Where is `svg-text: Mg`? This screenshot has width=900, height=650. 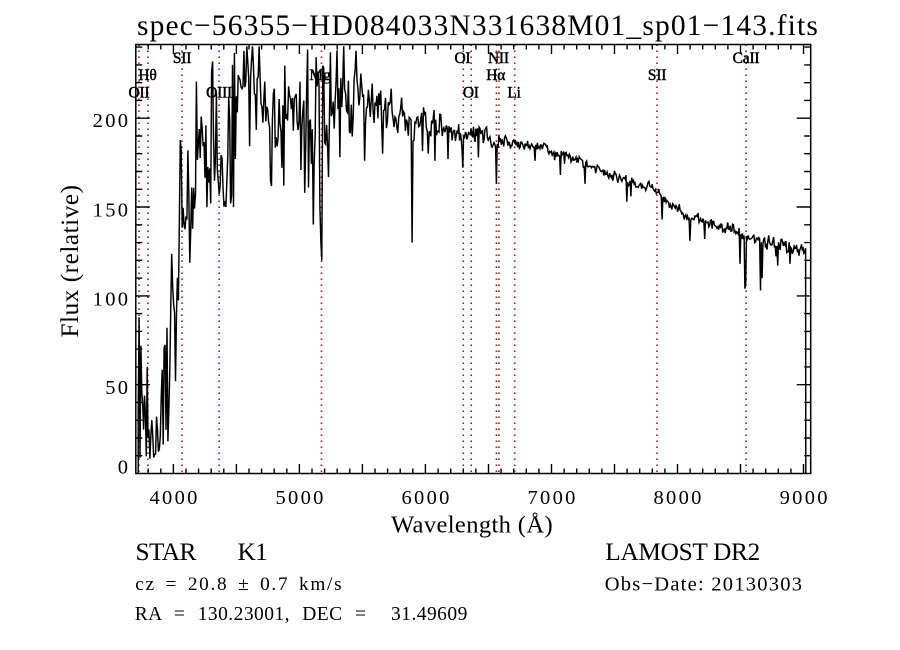 svg-text: Mg is located at coordinates (320, 75).